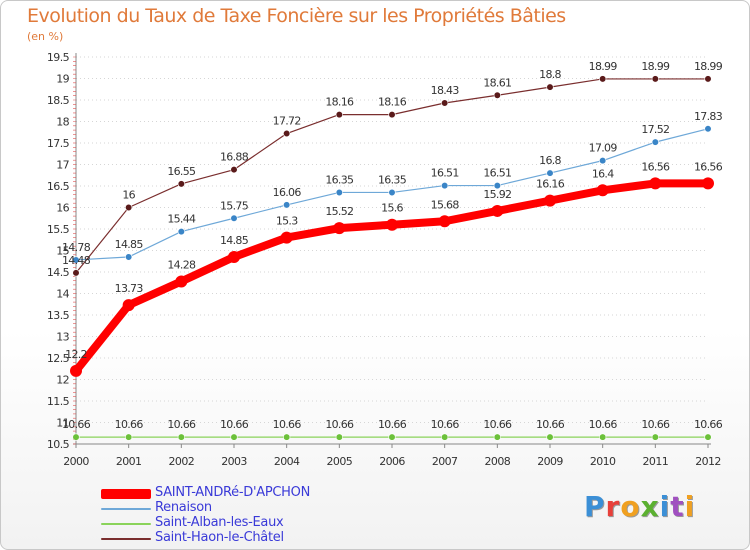 This screenshot has height=550, width=750. Describe the element at coordinates (497, 82) in the screenshot. I see `data-label: 18.61` at that location.